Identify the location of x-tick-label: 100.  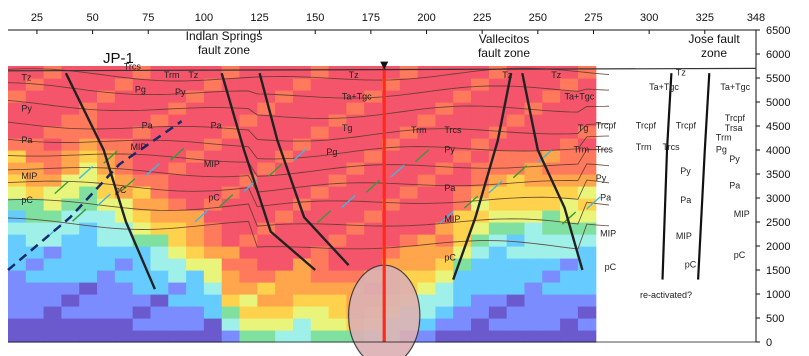
(204, 18).